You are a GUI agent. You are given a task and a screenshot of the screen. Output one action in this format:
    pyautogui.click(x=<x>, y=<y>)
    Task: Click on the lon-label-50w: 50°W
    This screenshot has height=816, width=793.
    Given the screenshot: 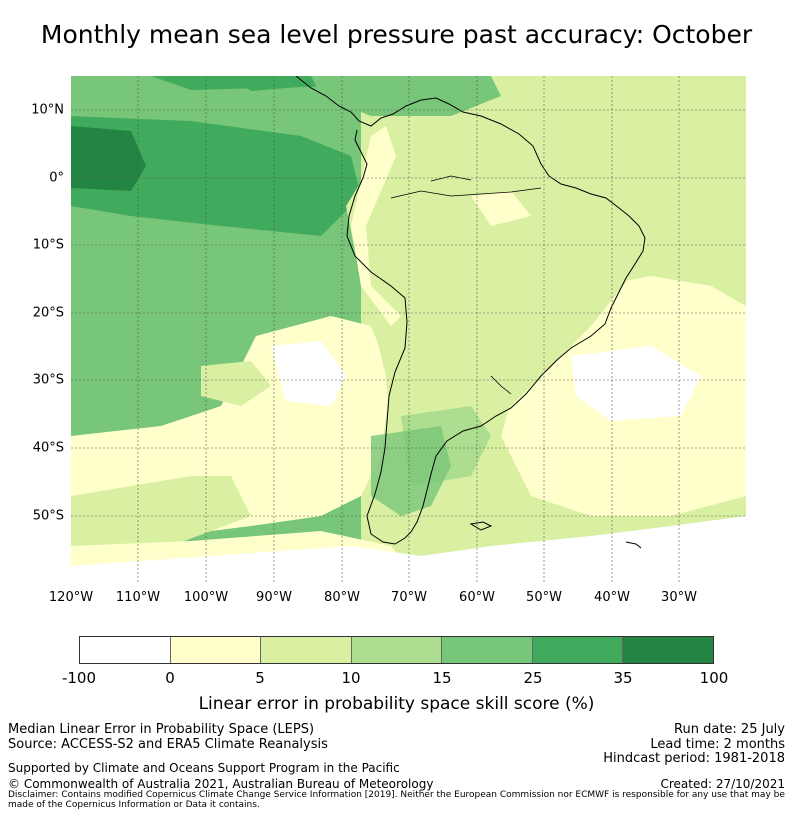 What is the action you would take?
    pyautogui.click(x=544, y=597)
    